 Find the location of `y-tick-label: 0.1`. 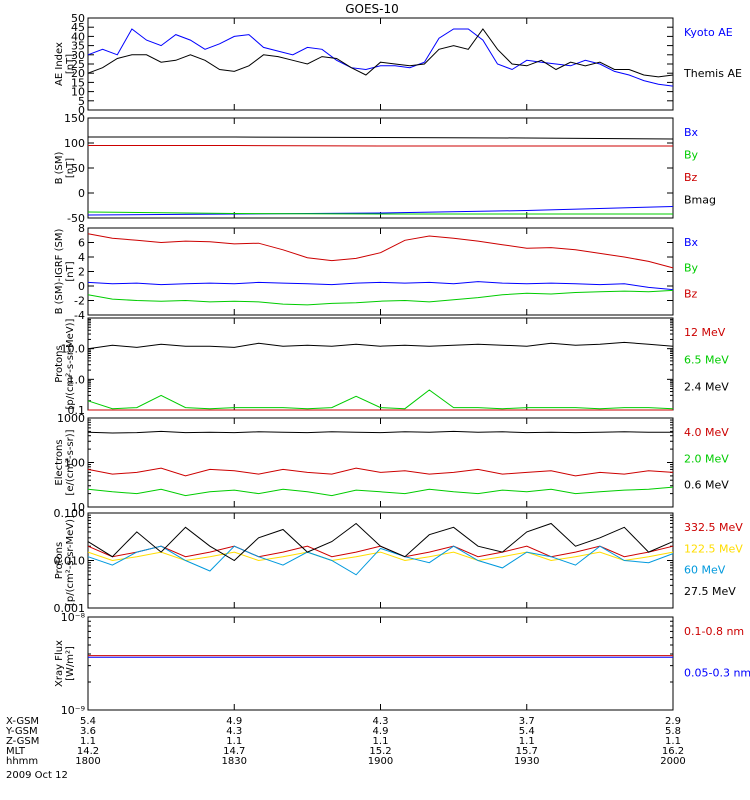

y-tick-label: 0.1 is located at coordinates (77, 410).